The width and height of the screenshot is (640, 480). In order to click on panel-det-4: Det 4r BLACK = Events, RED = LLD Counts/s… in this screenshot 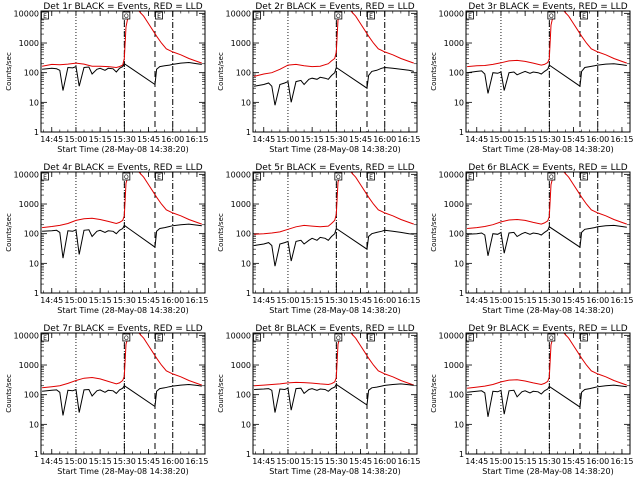, I will do `click(106, 239)`.